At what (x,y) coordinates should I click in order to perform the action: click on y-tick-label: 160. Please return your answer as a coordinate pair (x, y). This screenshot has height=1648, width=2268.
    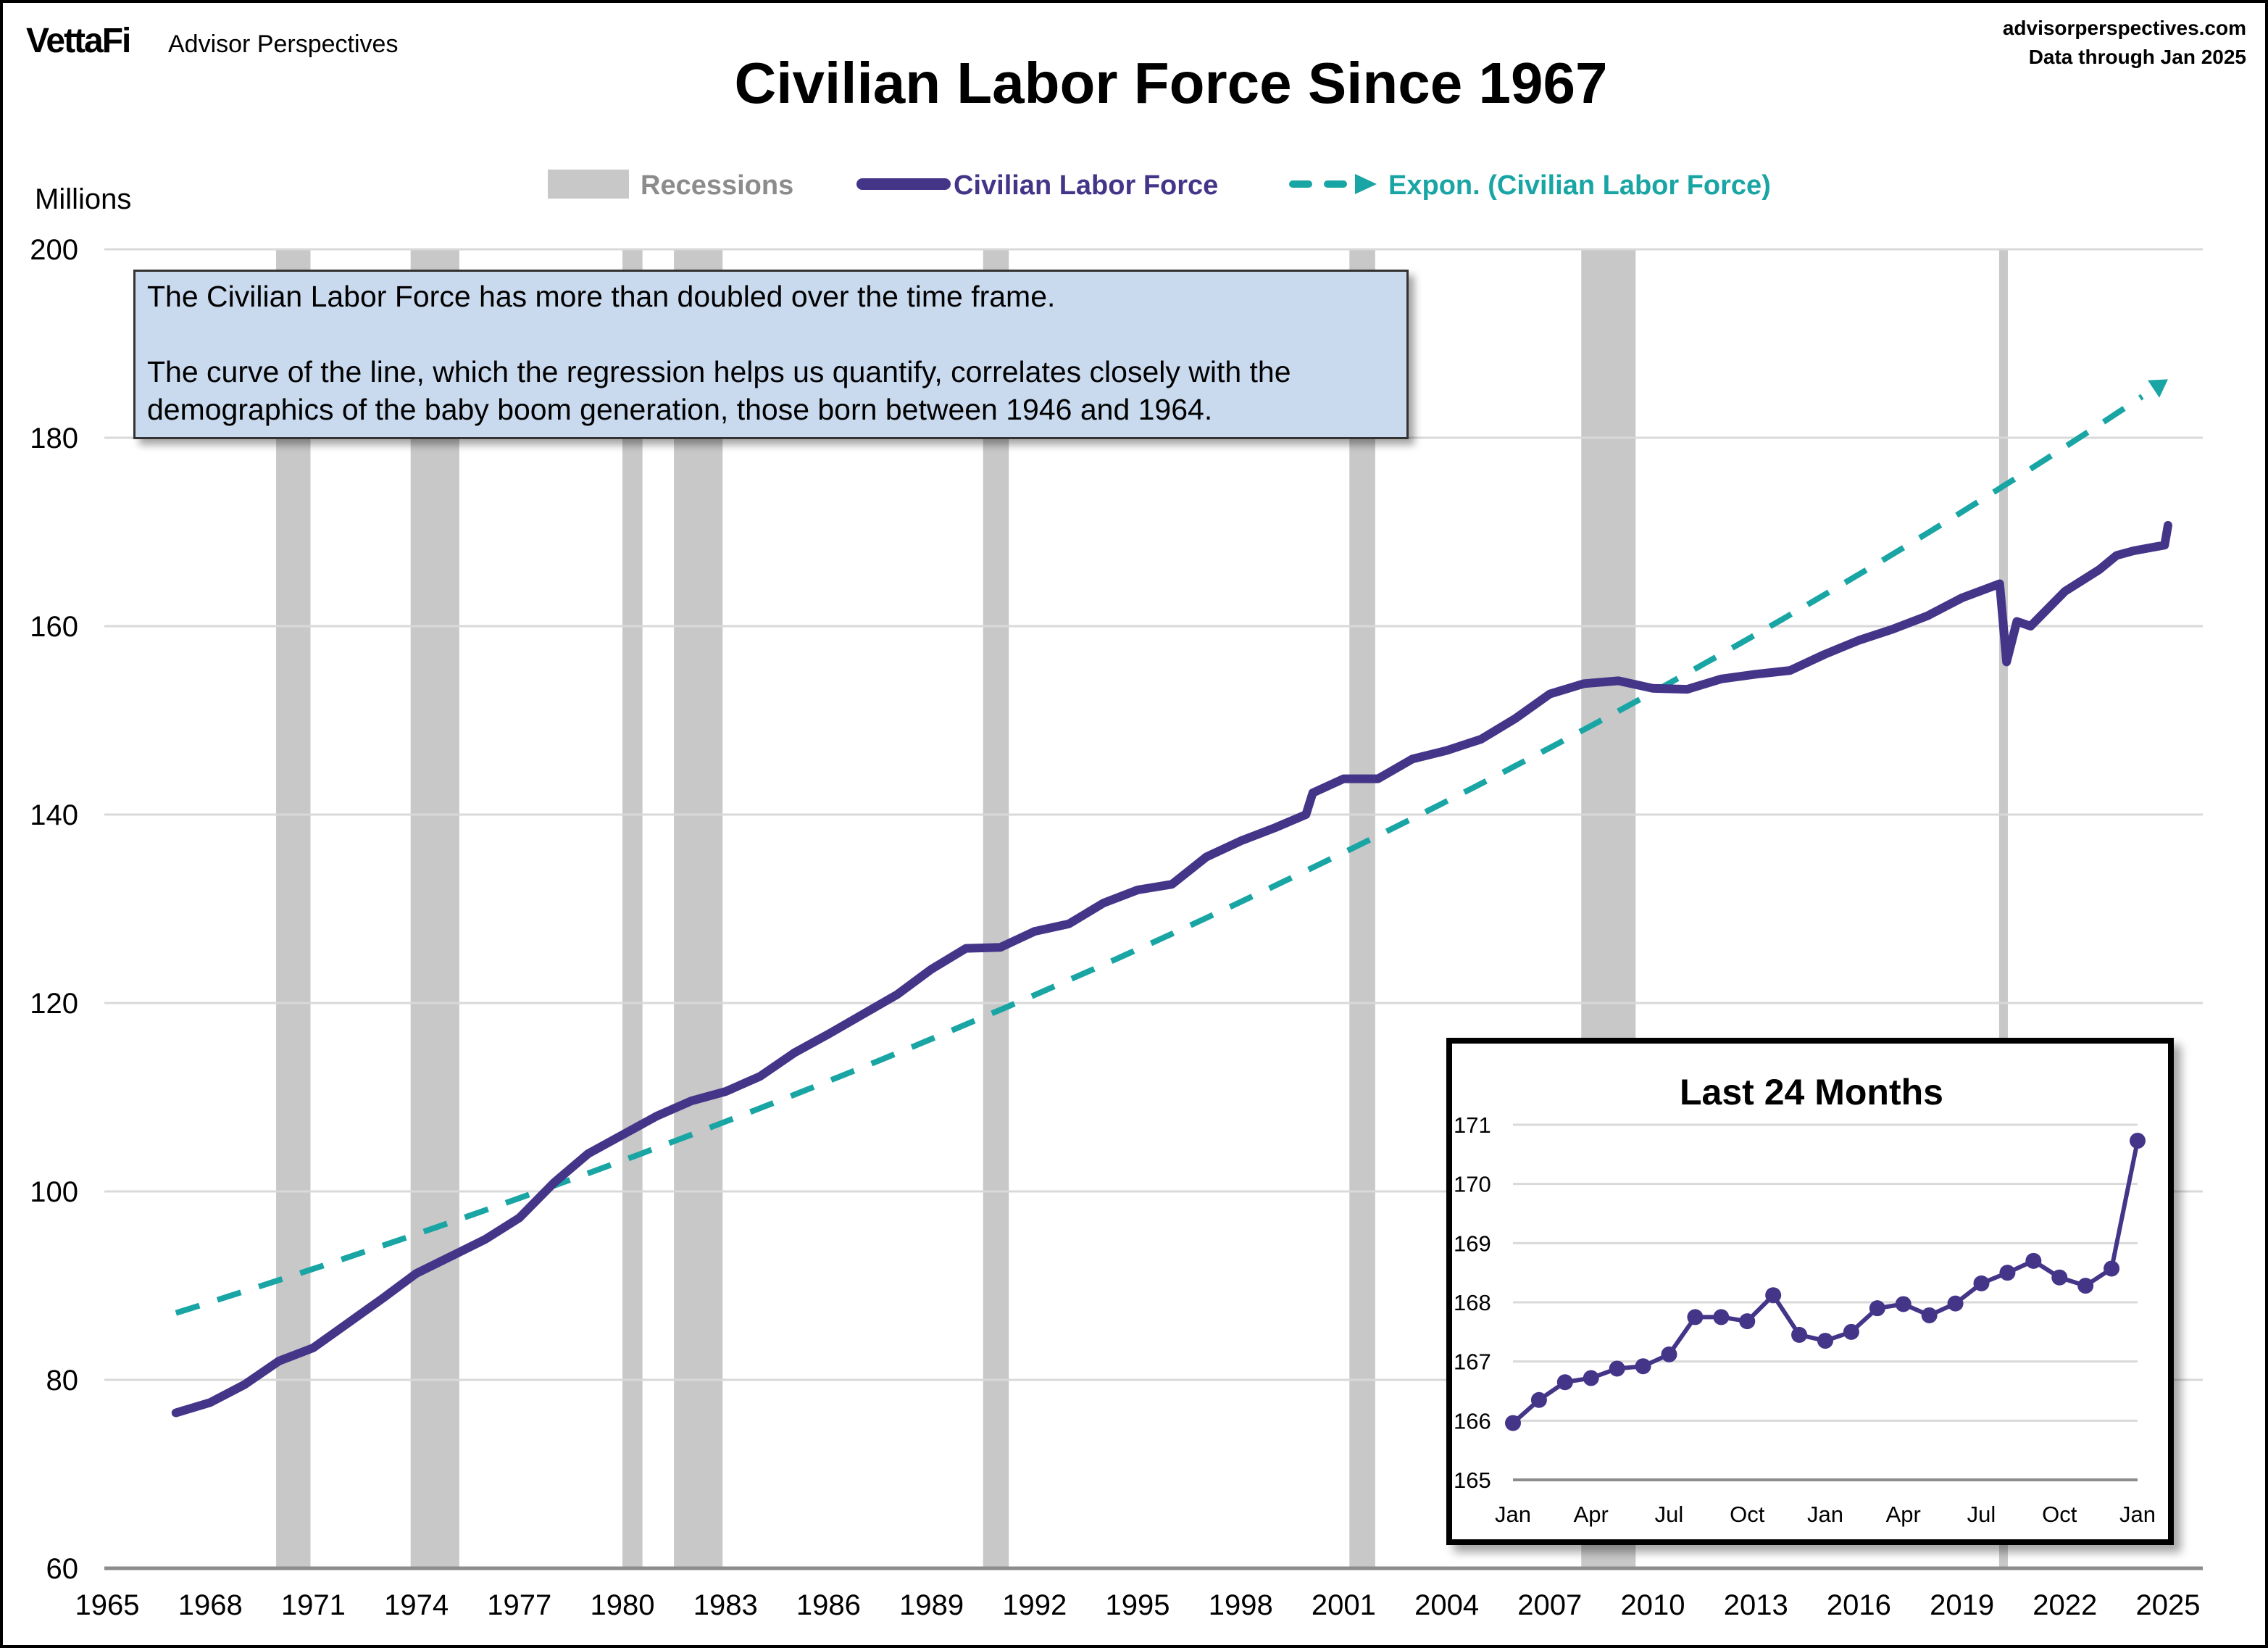
    Looking at the image, I should click on (54, 627).